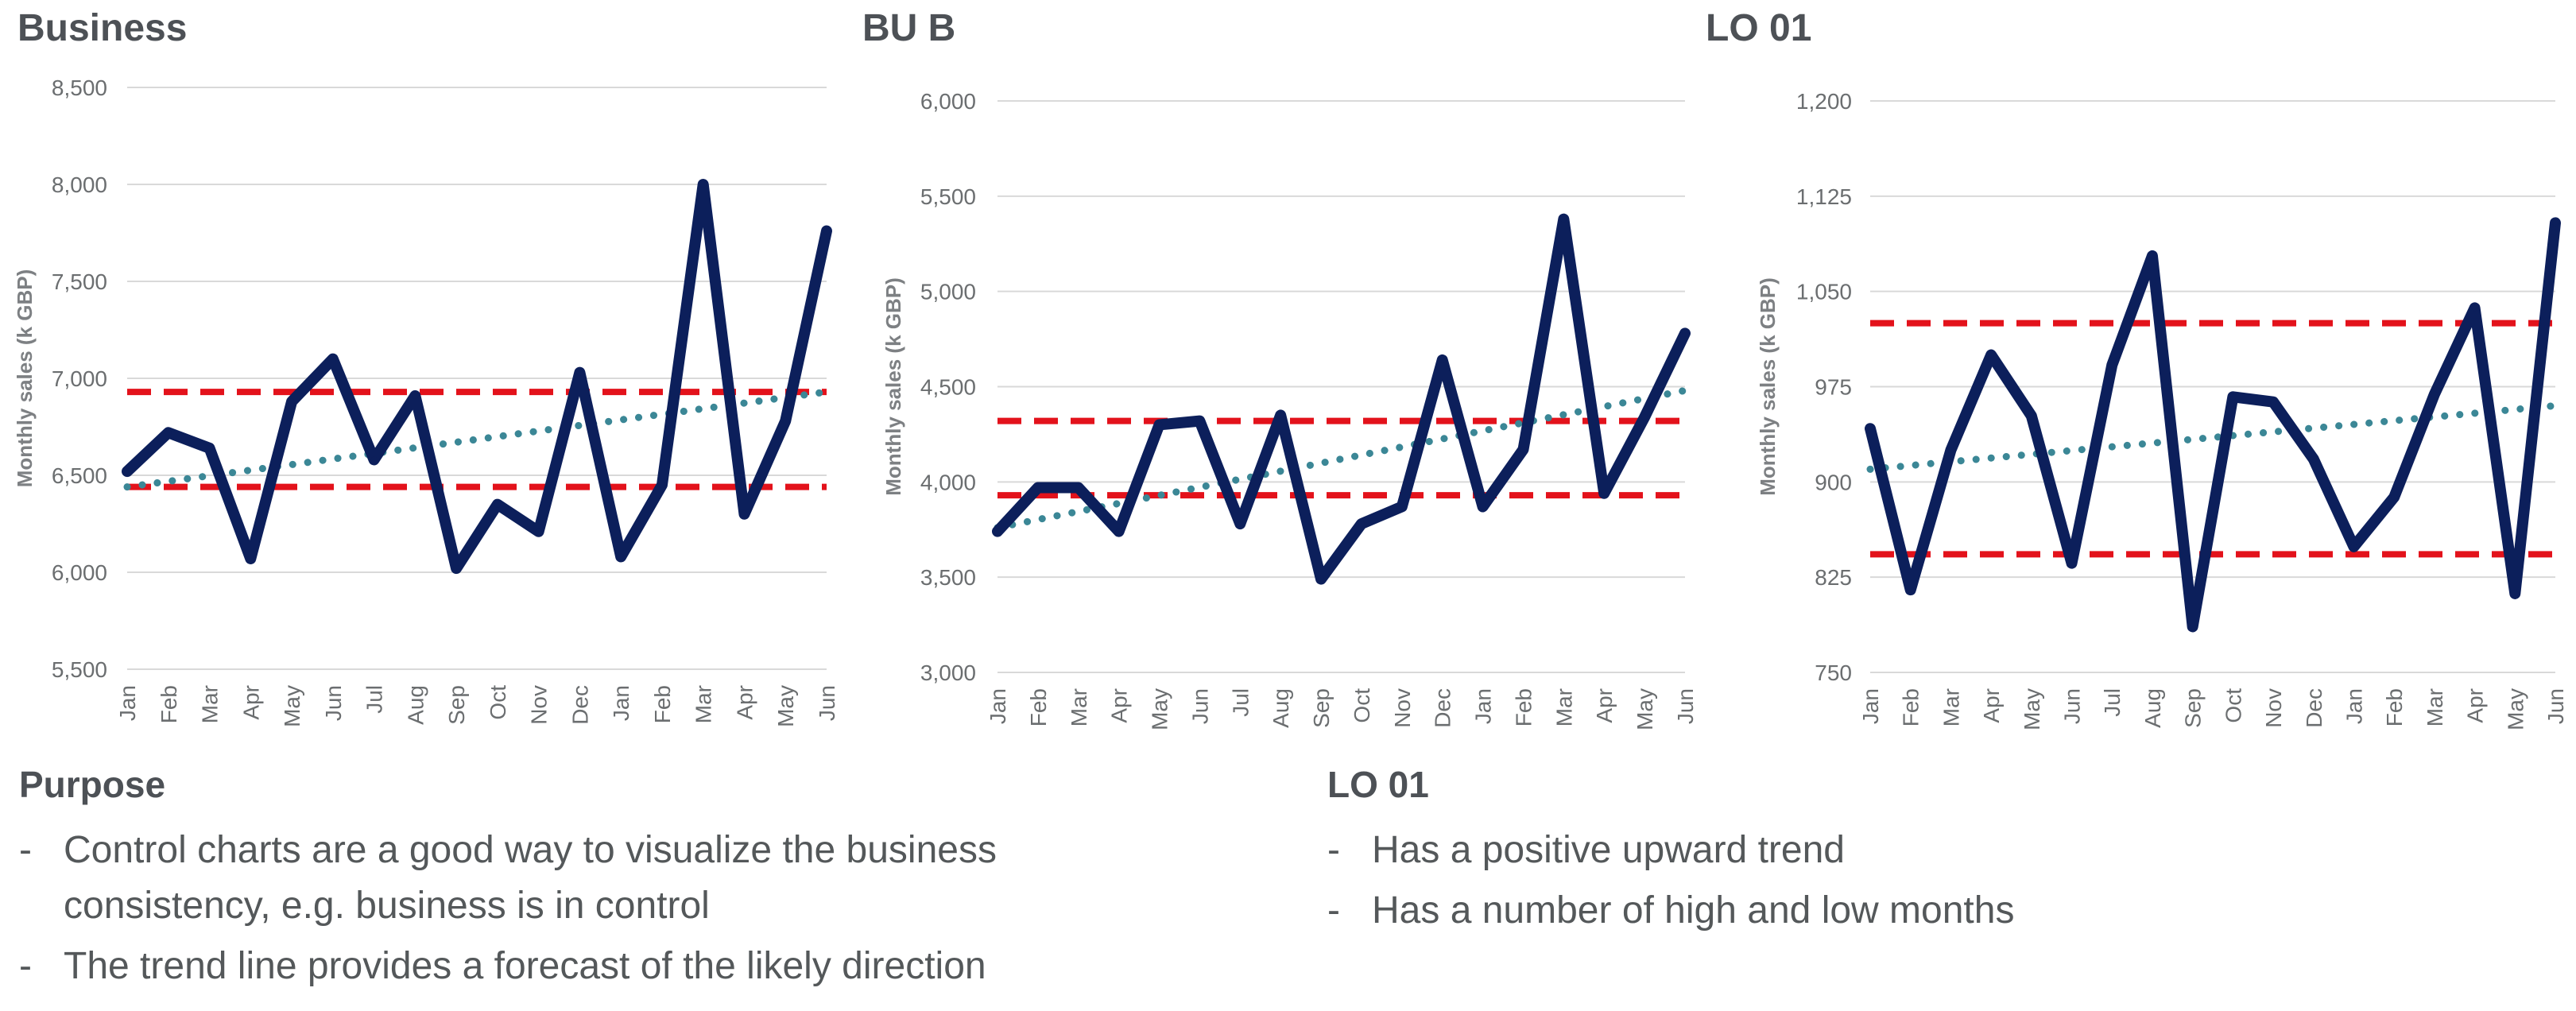 The width and height of the screenshot is (2576, 1011). I want to click on y-tick-label: 1,050, so click(1824, 292).